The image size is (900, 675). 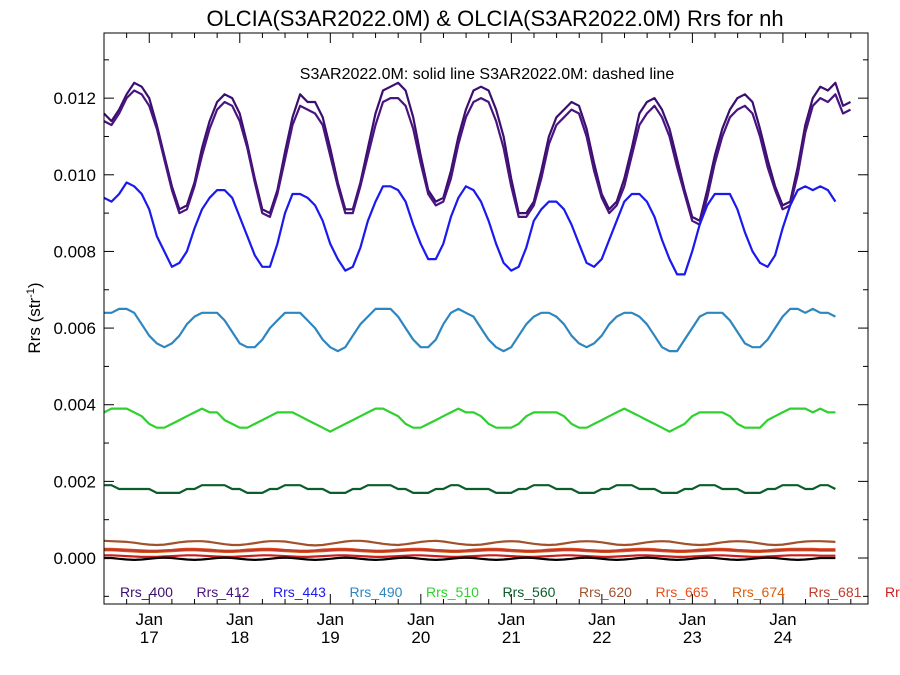 What do you see at coordinates (74, 328) in the screenshot?
I see `y-tick-label: 0.006` at bounding box center [74, 328].